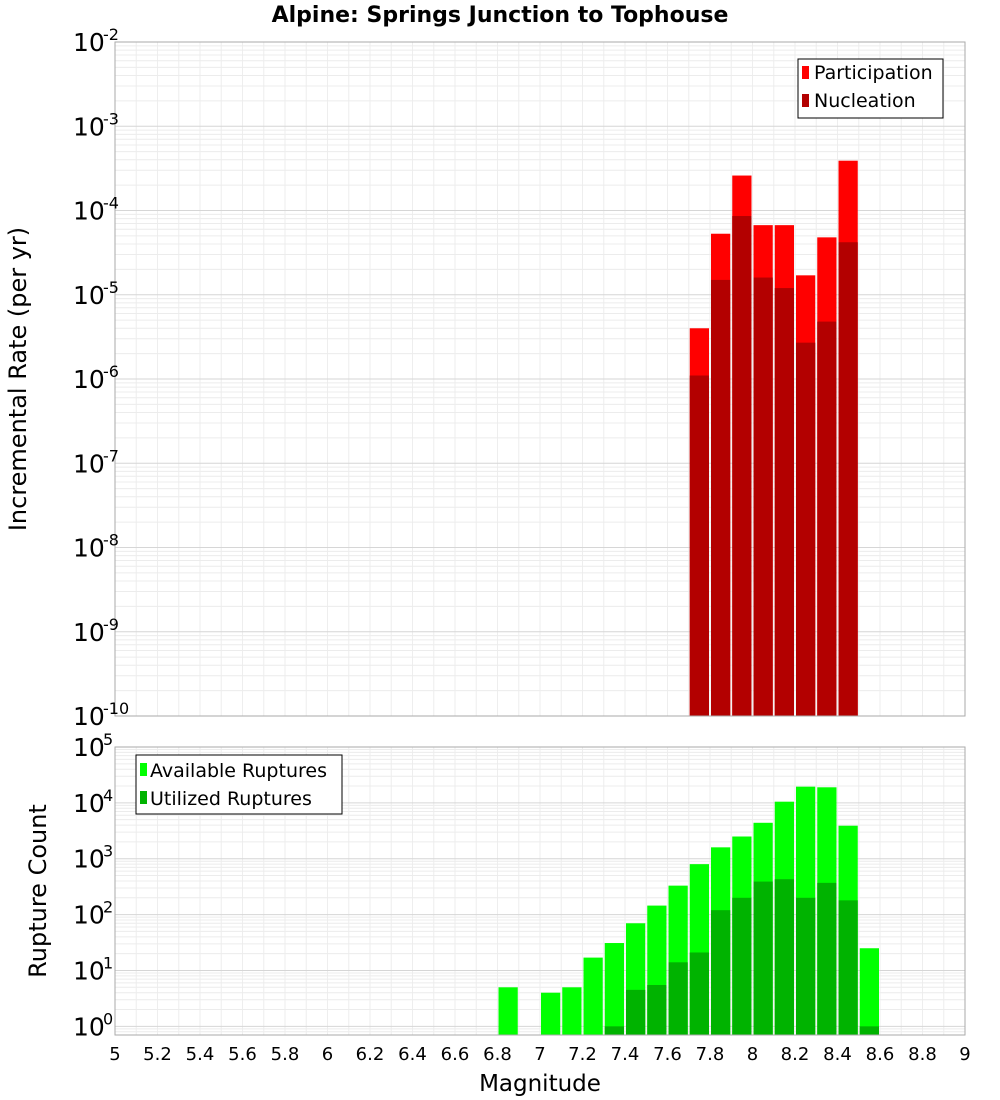 This screenshot has width=1000, height=1100. I want to click on top-legend-box, so click(870, 88).